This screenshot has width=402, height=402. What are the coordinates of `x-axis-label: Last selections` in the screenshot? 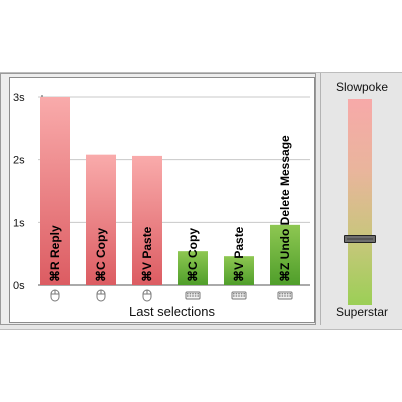 It's located at (172, 311).